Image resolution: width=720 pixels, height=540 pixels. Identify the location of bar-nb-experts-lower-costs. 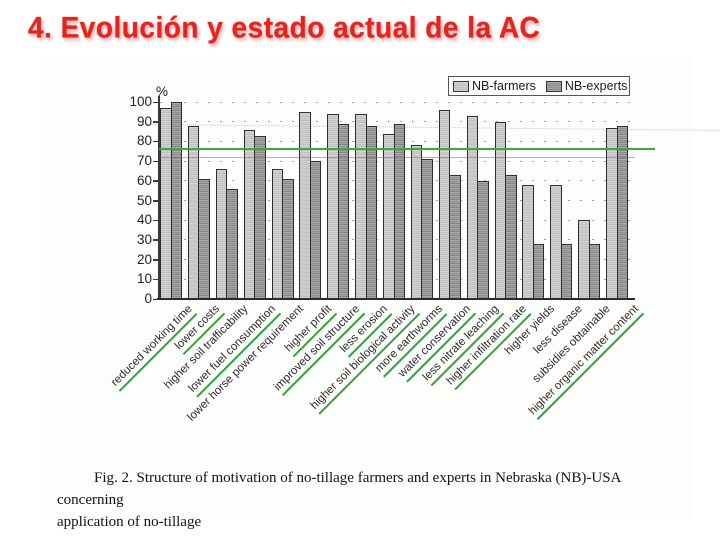
(204, 238).